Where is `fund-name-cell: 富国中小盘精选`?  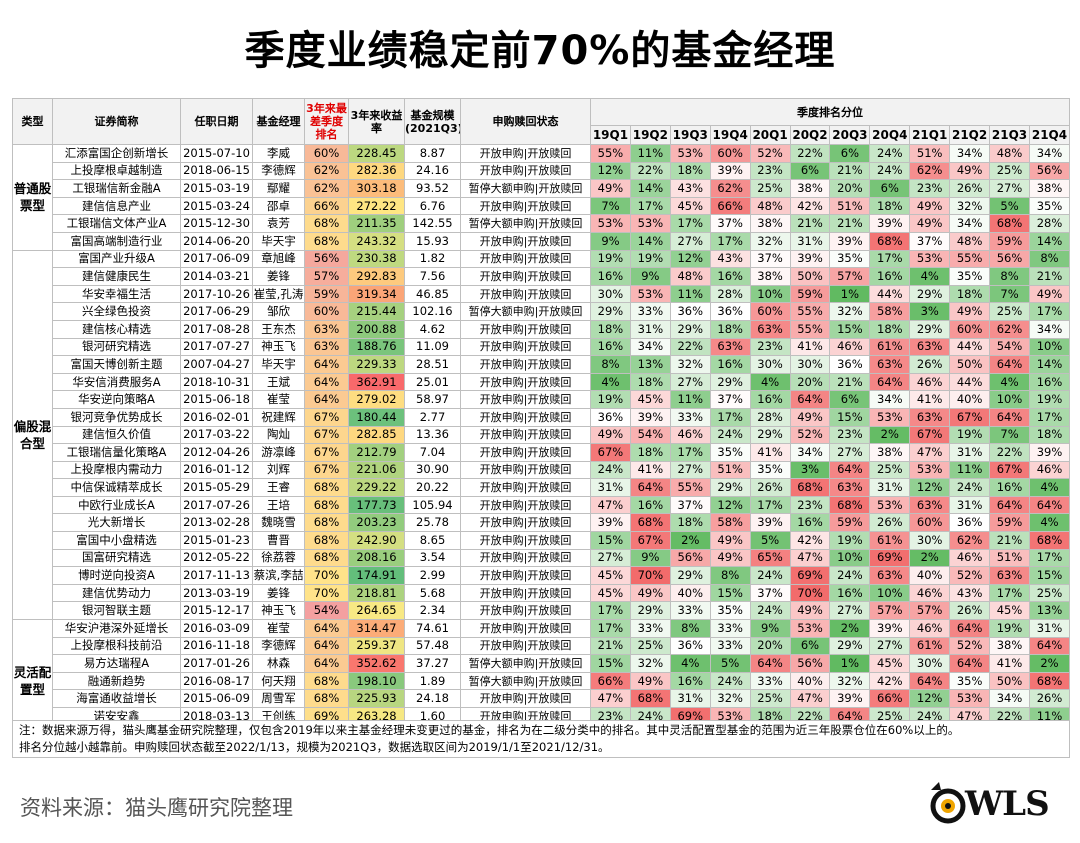 fund-name-cell: 富国中小盘精选 is located at coordinates (116, 540).